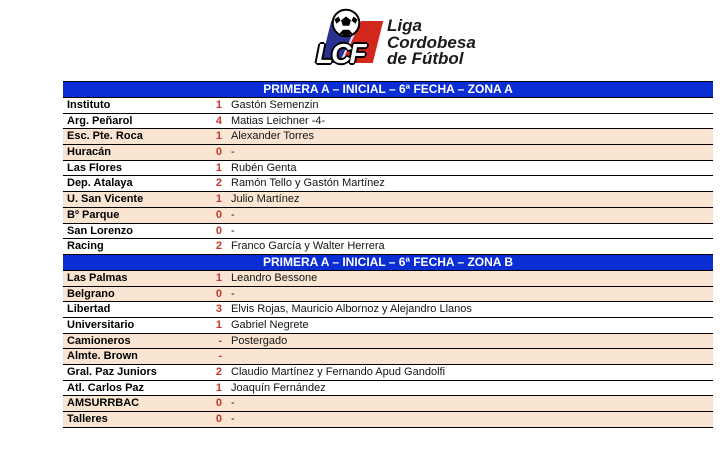  What do you see at coordinates (278, 387) in the screenshot?
I see `scorers: Joaquín Fernández` at bounding box center [278, 387].